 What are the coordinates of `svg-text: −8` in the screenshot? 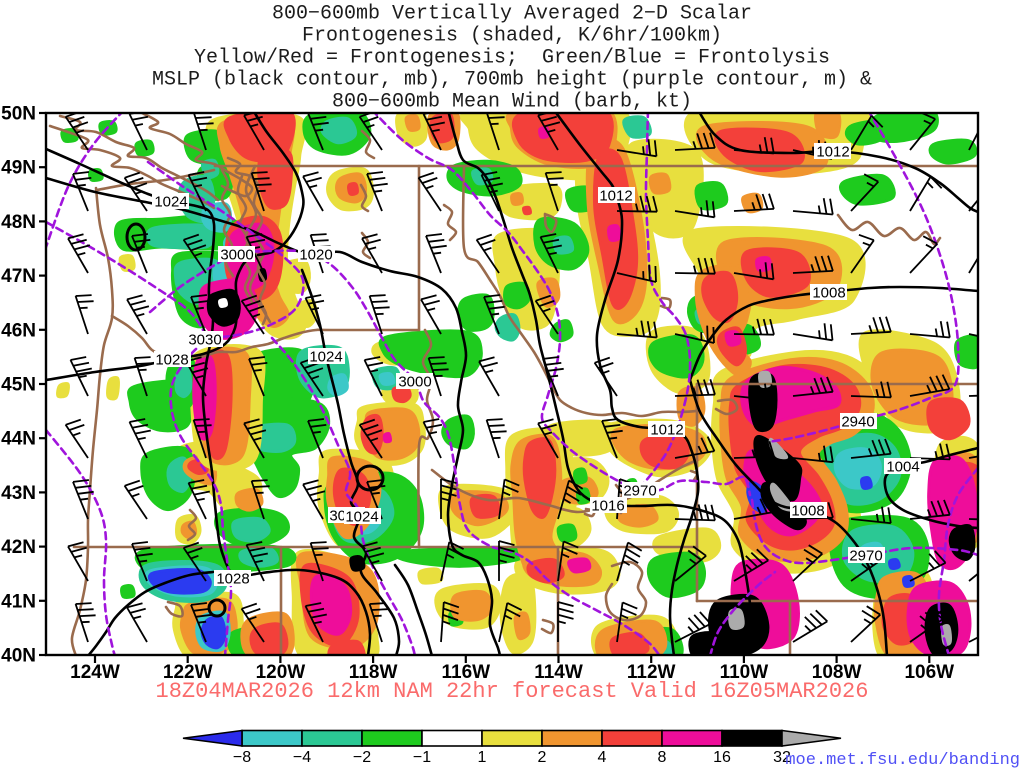 It's located at (242, 757).